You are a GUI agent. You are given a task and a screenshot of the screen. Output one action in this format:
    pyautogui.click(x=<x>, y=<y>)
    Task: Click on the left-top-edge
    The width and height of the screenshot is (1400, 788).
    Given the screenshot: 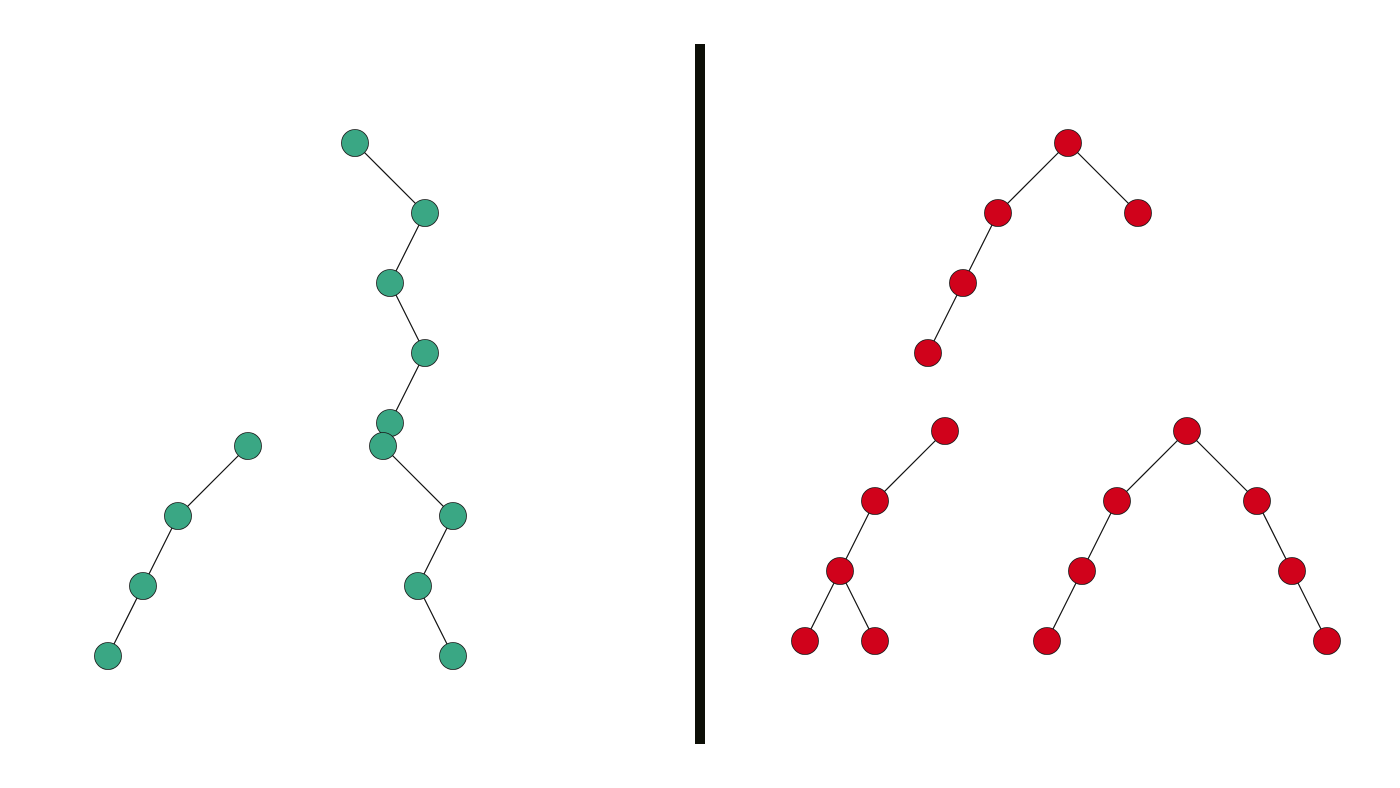 What is the action you would take?
    pyautogui.click(x=390, y=178)
    